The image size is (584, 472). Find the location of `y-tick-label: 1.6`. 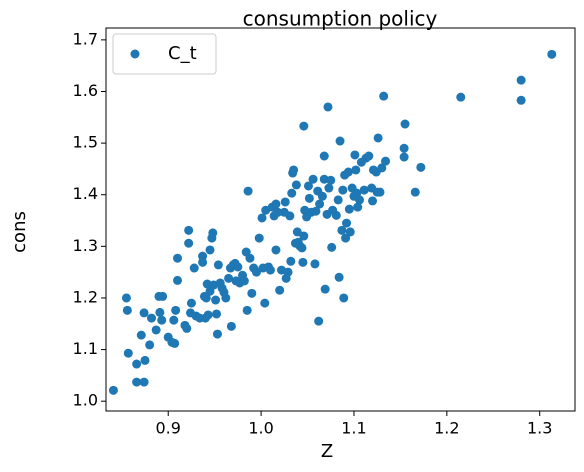

y-tick-label: 1.6 is located at coordinates (85, 90).